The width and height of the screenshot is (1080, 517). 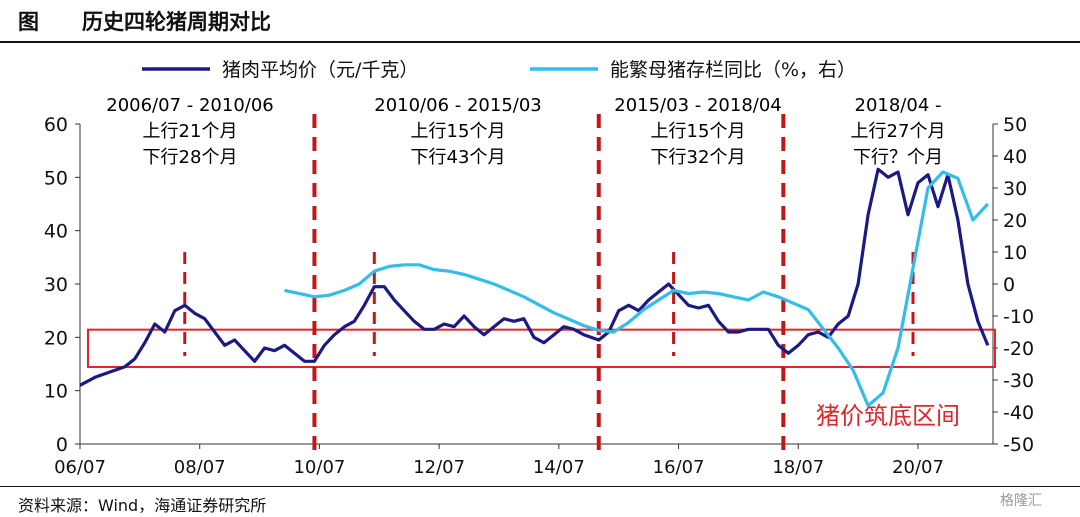 I want to click on legend: 猪肉平均价（元/千克） 能繁母猪存栏同比（%，右）, so click(x=499, y=70).